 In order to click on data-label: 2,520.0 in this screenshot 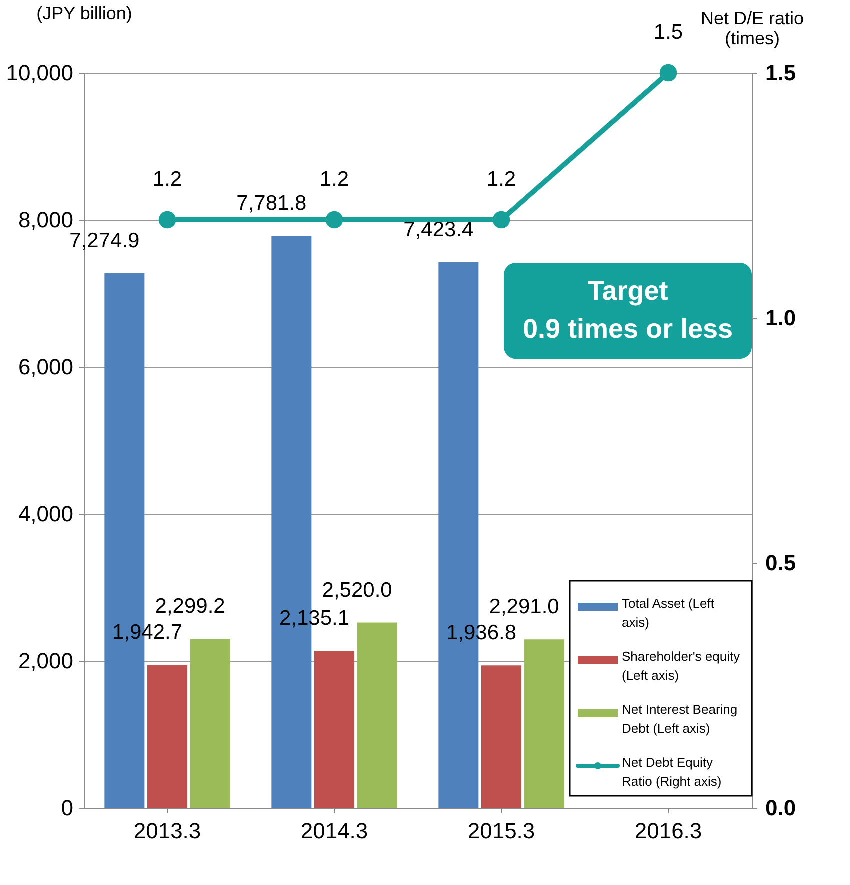, I will do `click(357, 590)`.